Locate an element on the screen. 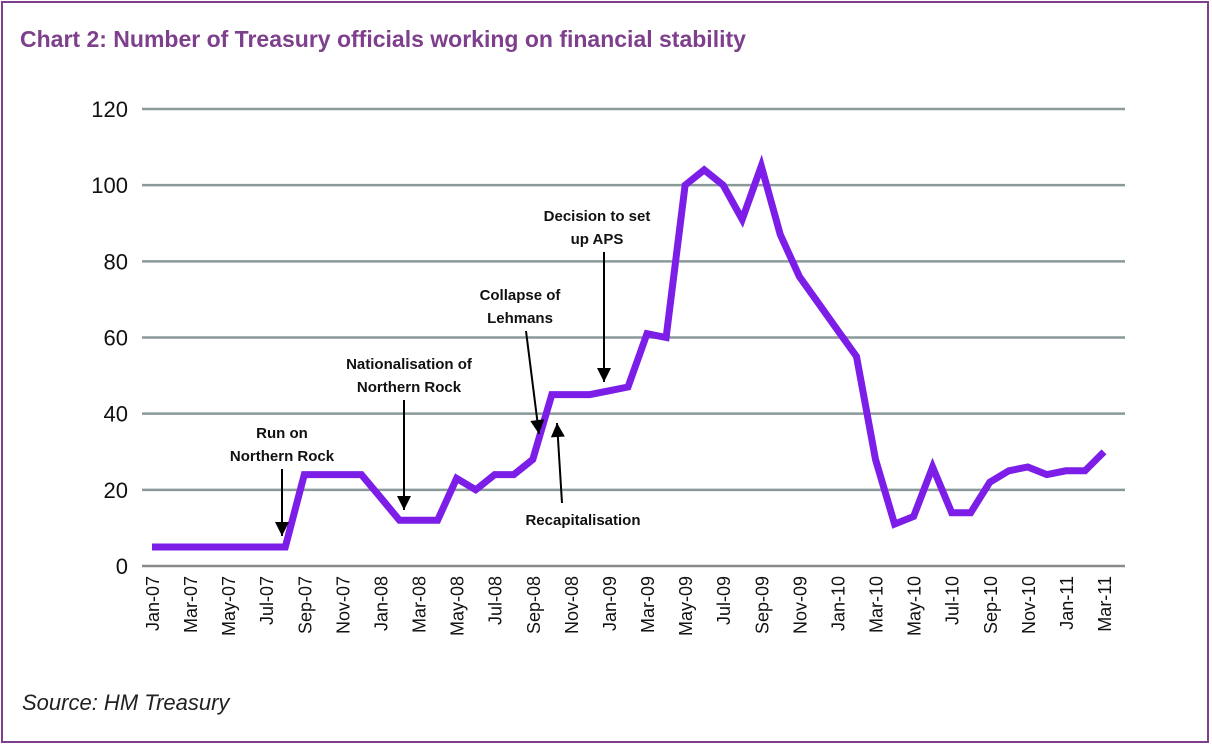 The image size is (1212, 746). x-tick-label: Sep-07 is located at coordinates (305, 605).